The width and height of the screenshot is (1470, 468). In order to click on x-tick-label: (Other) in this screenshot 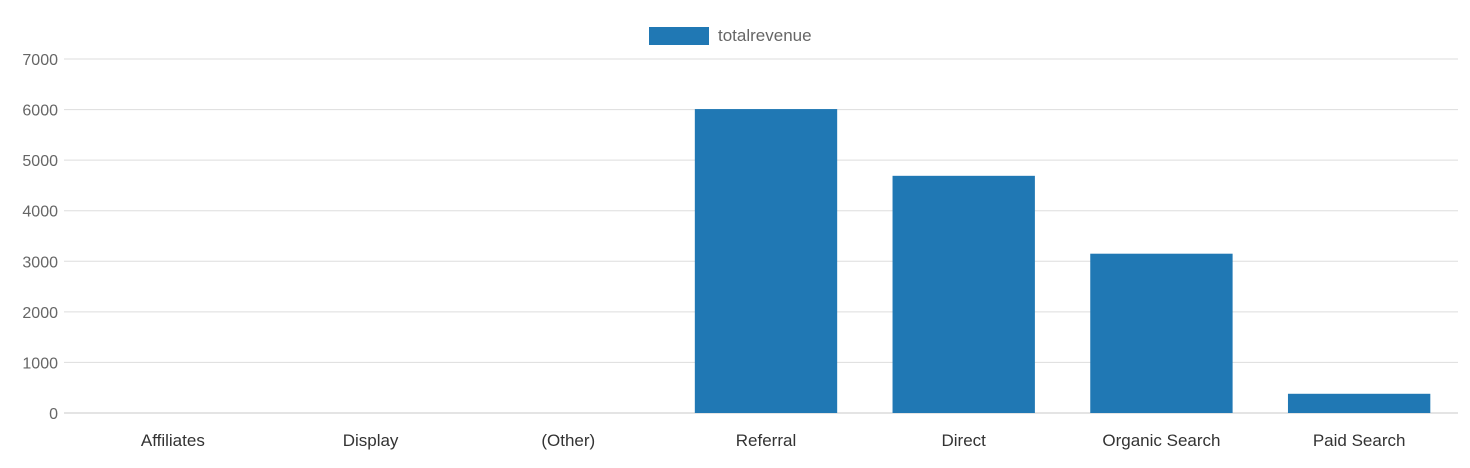, I will do `click(568, 440)`.